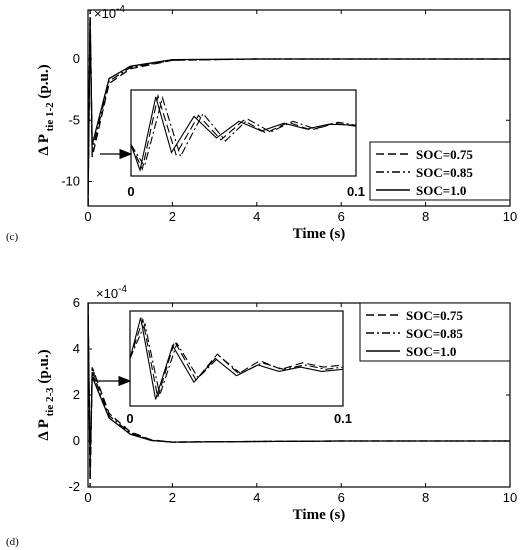 The image size is (522, 550). Describe the element at coordinates (70, 181) in the screenshot. I see `y-tick-label: -10` at that location.